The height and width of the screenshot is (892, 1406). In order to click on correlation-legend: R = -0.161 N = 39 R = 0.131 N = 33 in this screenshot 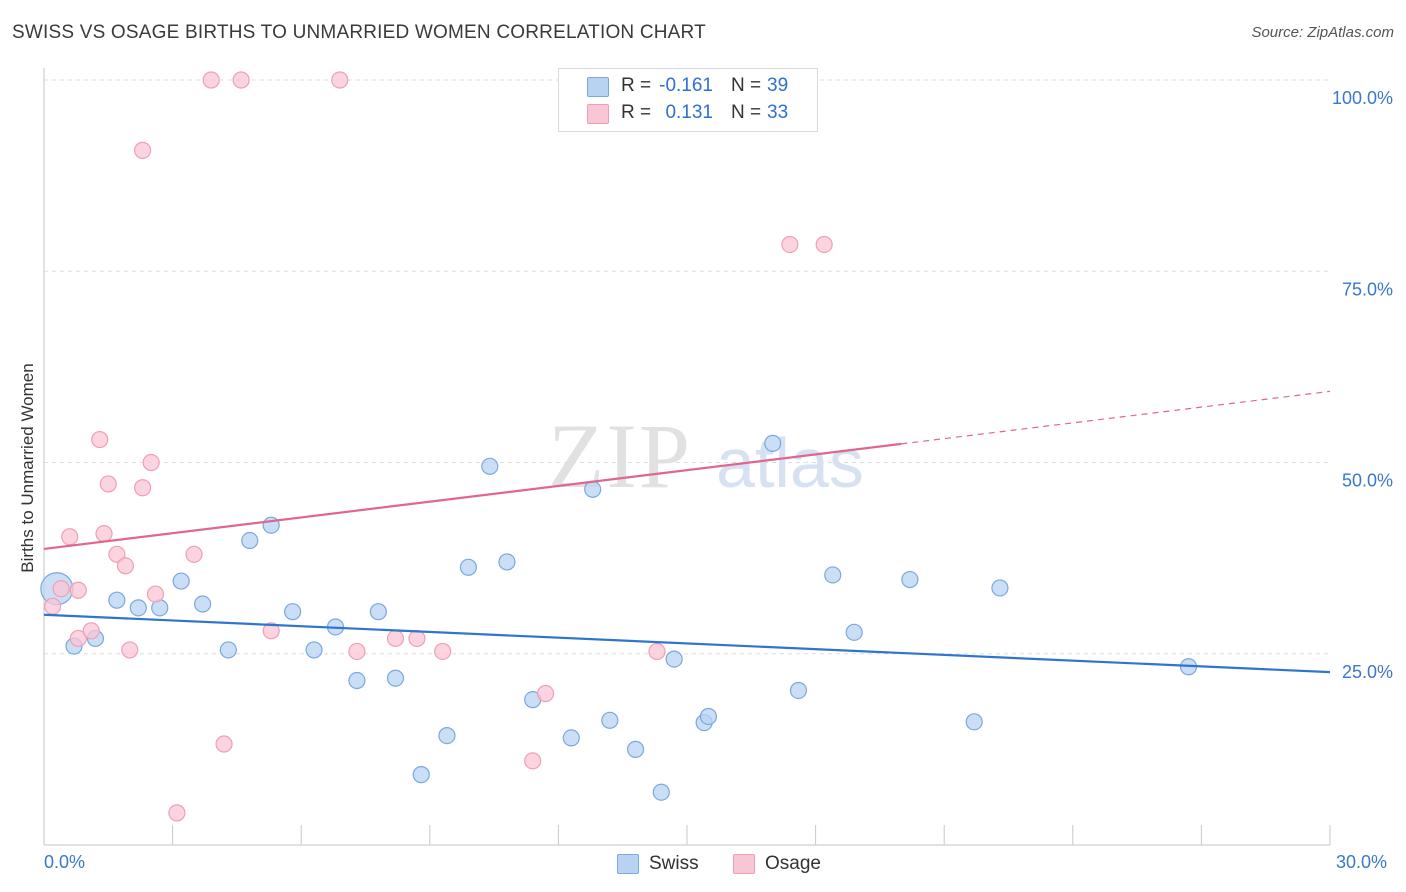, I will do `click(688, 100)`.